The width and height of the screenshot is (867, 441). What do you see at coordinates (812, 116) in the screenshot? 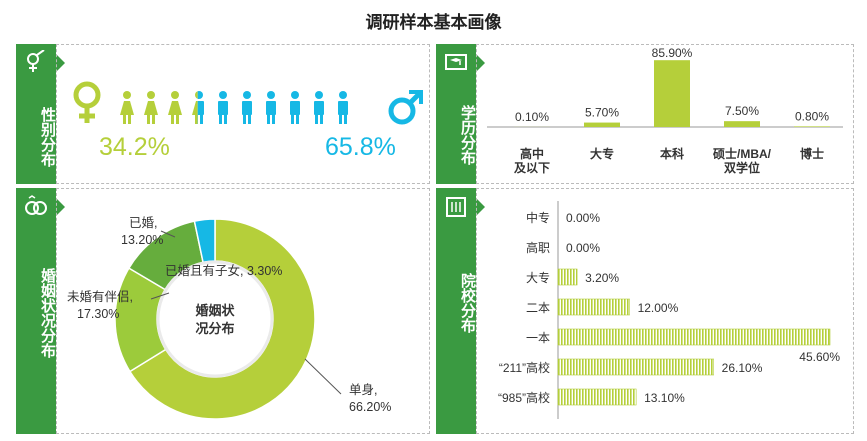
I see `data-label: 0.80%` at bounding box center [812, 116].